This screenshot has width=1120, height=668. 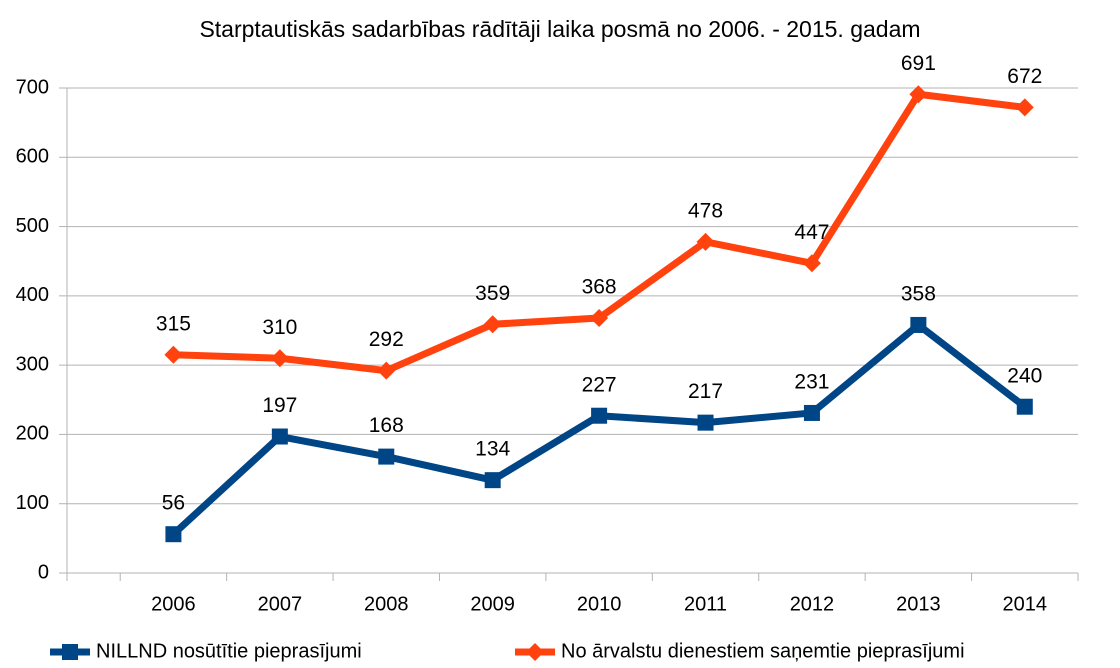 What do you see at coordinates (705, 391) in the screenshot?
I see `data-label: 217` at bounding box center [705, 391].